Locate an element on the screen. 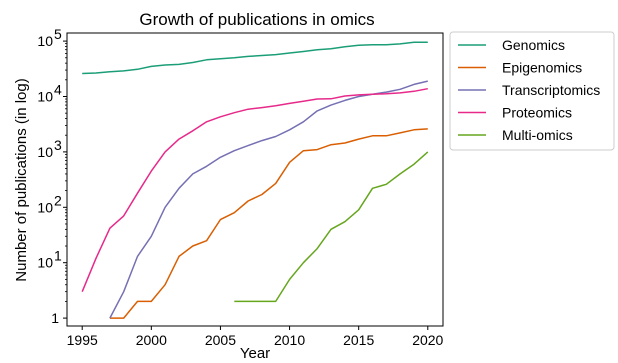  y-tick-exponent: 5 is located at coordinates (58, 34).